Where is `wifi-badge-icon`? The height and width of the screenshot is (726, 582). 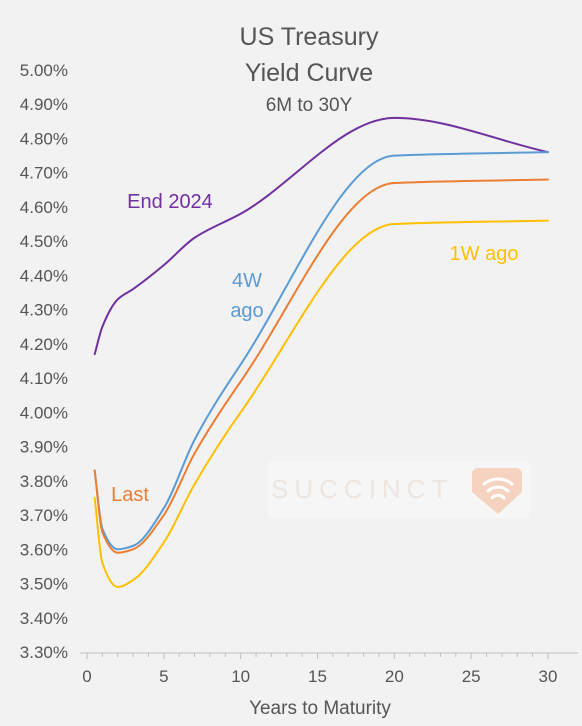
wifi-badge-icon is located at coordinates (497, 491).